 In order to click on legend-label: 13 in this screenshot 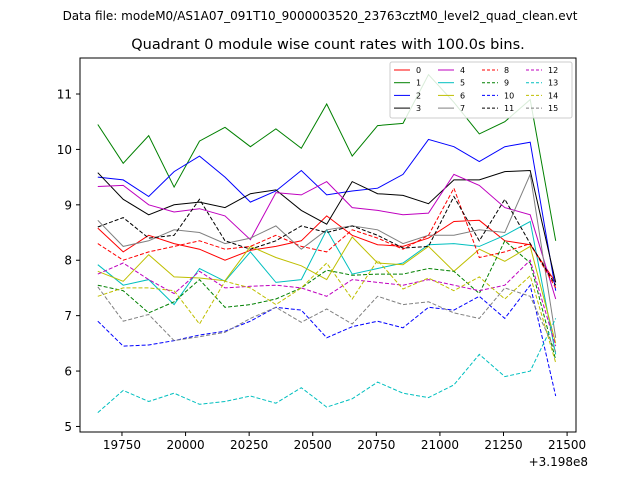, I will do `click(553, 83)`.